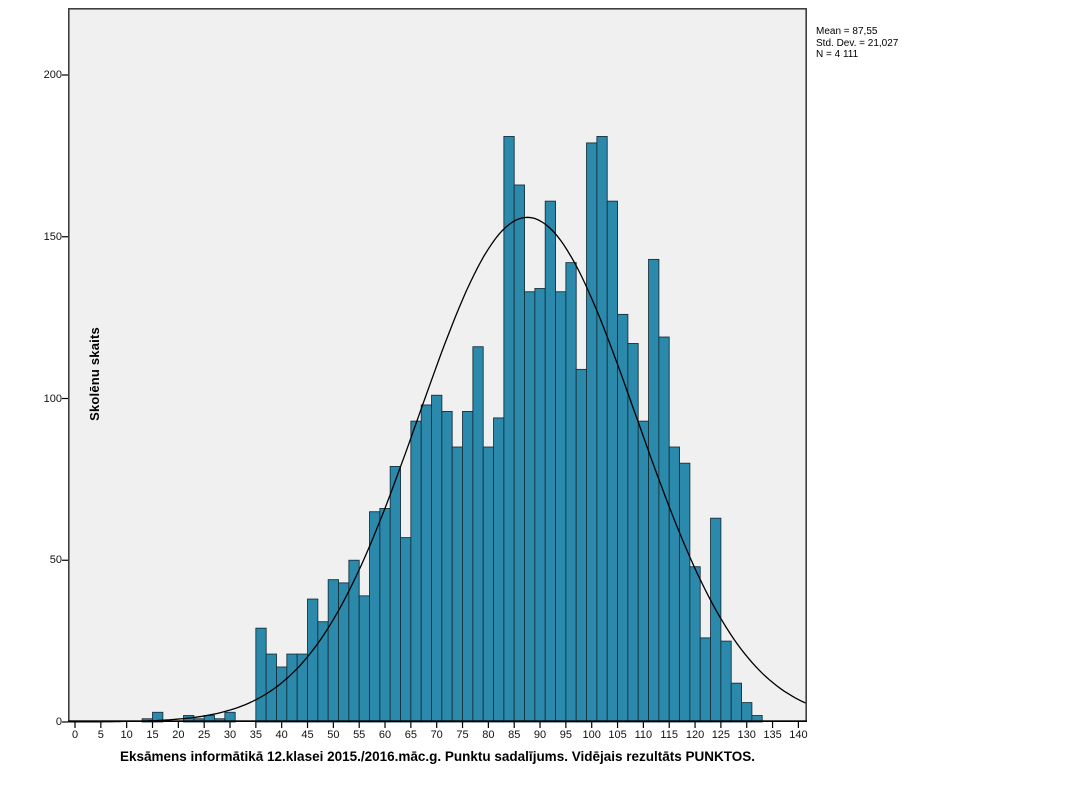  Describe the element at coordinates (643, 735) in the screenshot. I see `x-tick-label: 110` at that location.